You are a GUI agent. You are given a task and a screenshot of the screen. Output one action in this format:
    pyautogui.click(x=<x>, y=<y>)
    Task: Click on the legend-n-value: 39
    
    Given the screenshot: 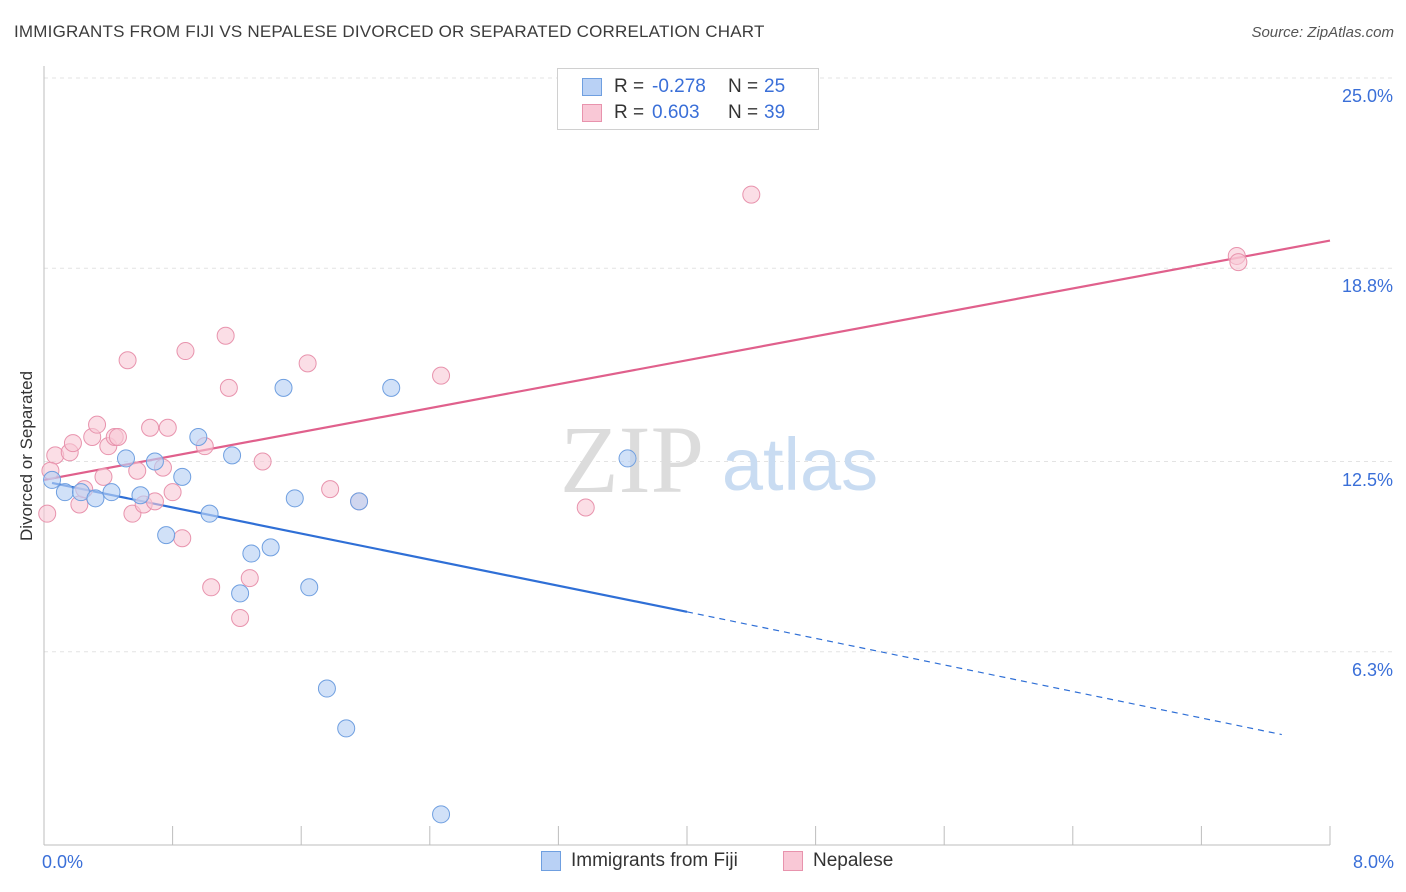 What is the action you would take?
    pyautogui.click(x=775, y=112)
    